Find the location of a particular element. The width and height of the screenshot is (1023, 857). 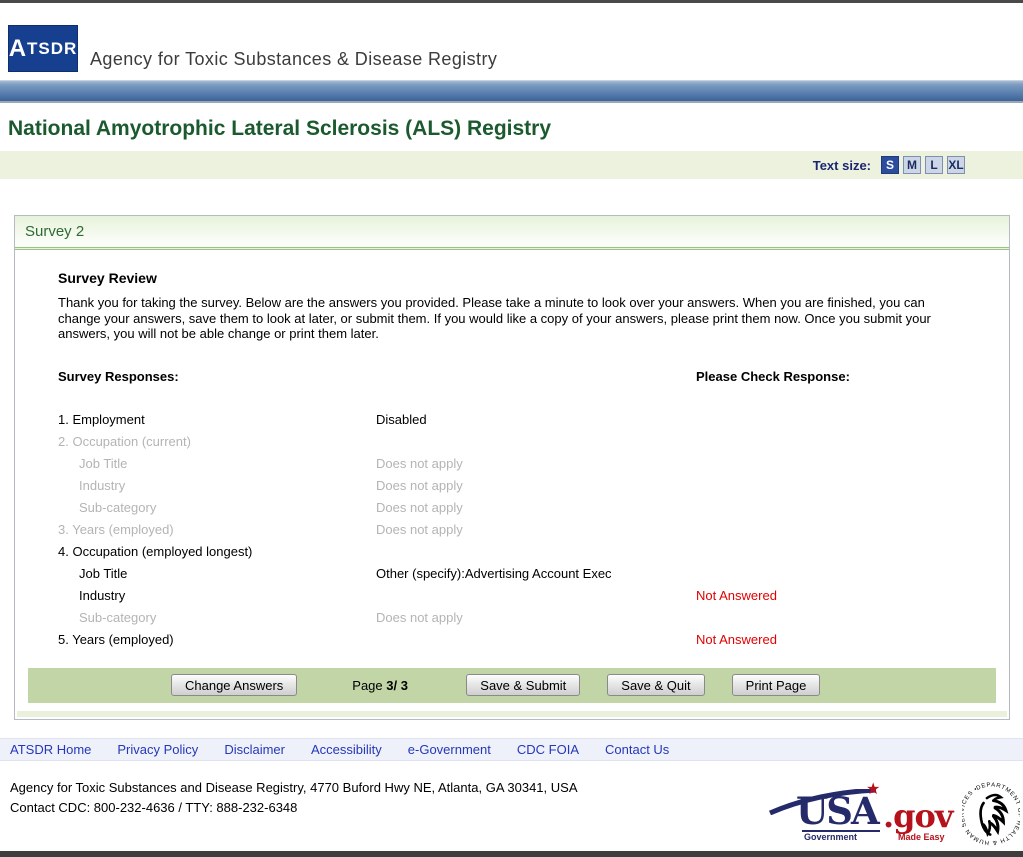

textsize-button-xlarge: XL is located at coordinates (956, 165).